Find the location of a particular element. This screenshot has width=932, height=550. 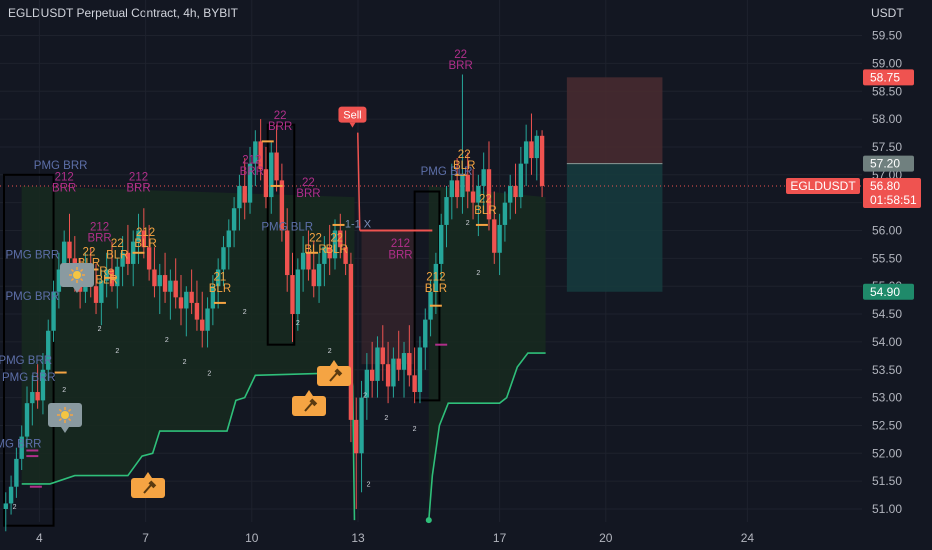

currency-label: USDT is located at coordinates (887, 13).